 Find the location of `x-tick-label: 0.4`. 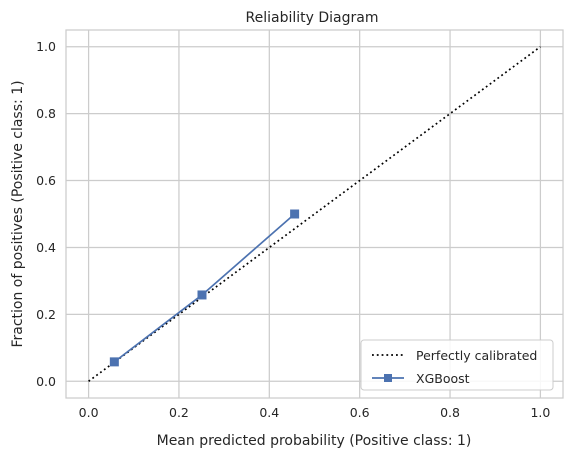

x-tick-label: 0.4 is located at coordinates (269, 412).